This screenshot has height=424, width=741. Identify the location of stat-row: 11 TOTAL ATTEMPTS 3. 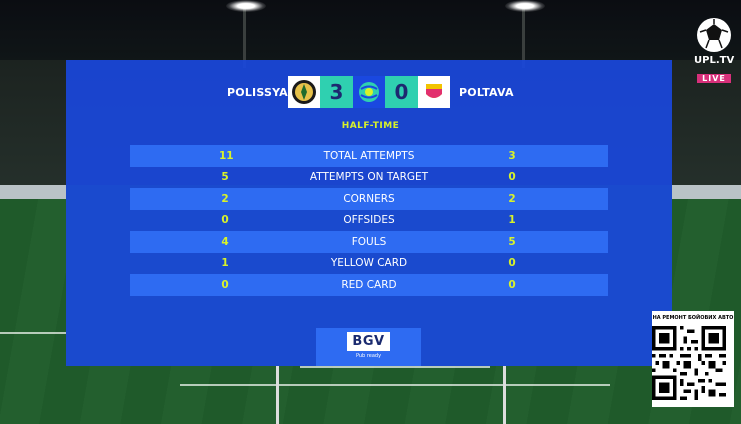
(369, 156).